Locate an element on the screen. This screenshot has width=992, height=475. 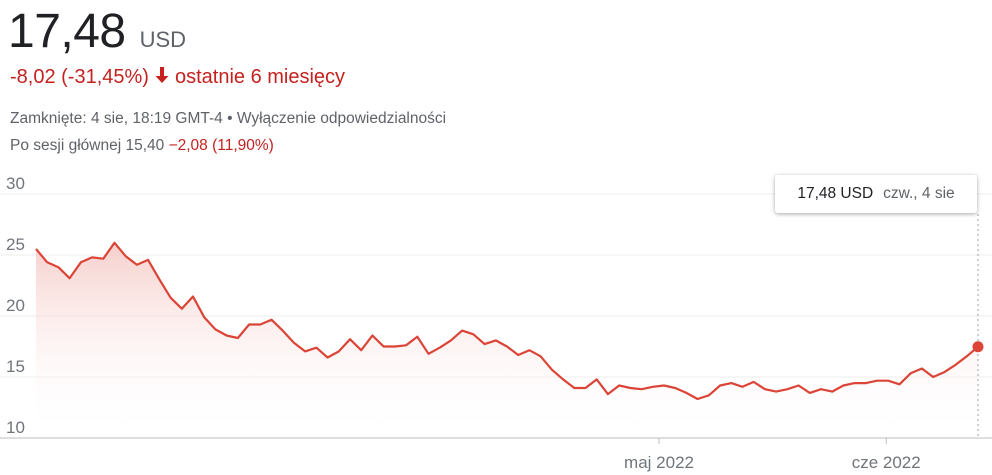
tooltip-date: czw., 4 sie is located at coordinates (919, 193).